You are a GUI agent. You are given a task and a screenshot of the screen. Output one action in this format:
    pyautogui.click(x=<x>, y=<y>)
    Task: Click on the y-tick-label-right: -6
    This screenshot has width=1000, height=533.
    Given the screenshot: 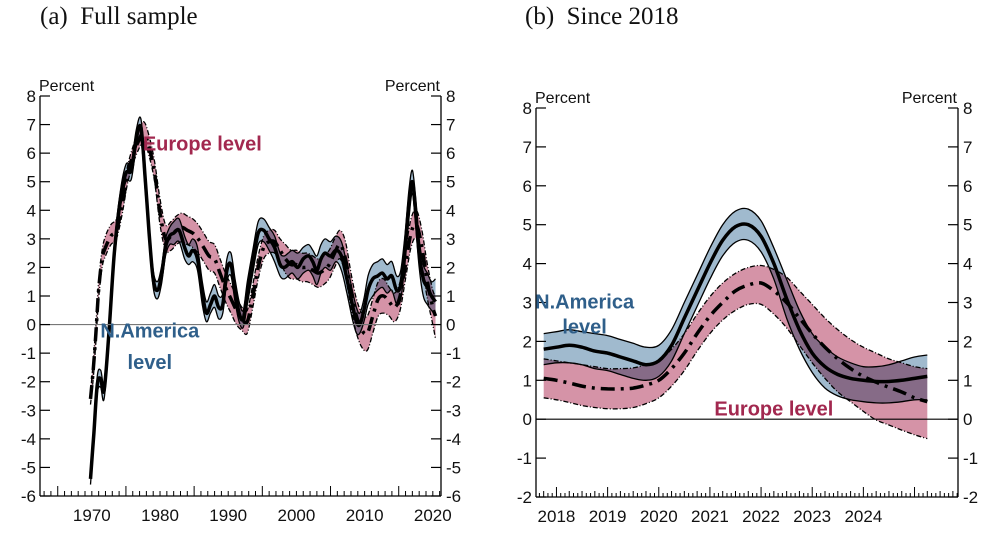 What is the action you would take?
    pyautogui.click(x=453, y=496)
    